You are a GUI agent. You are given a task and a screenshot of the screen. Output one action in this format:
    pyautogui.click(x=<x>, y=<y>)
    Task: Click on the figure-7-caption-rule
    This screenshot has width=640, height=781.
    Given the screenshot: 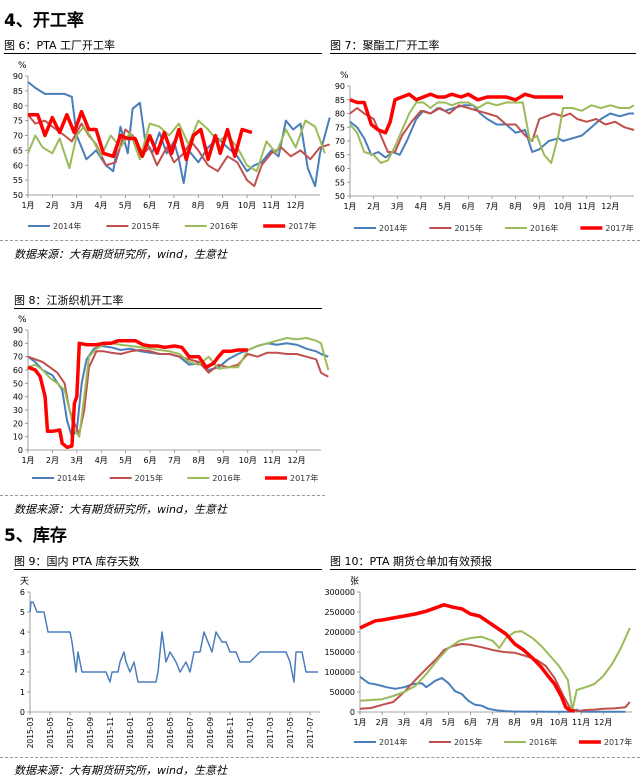 What is the action you would take?
    pyautogui.click(x=483, y=53)
    